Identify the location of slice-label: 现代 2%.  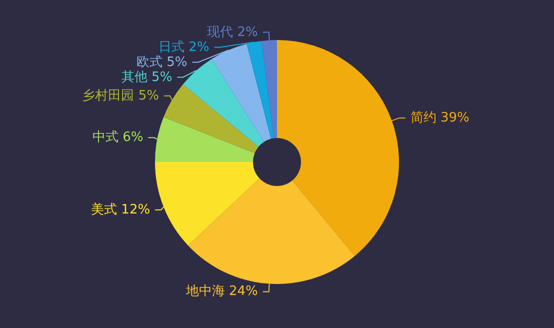
(232, 32).